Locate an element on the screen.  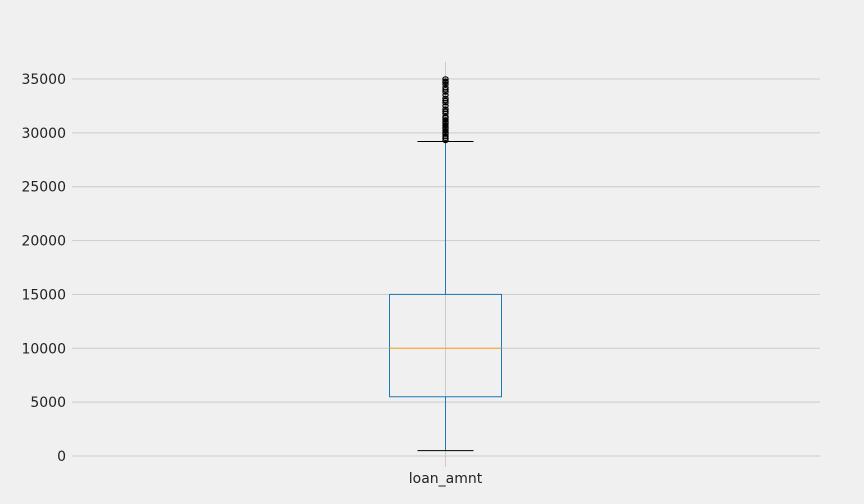
y-tick-label: 35000 is located at coordinates (43, 80).